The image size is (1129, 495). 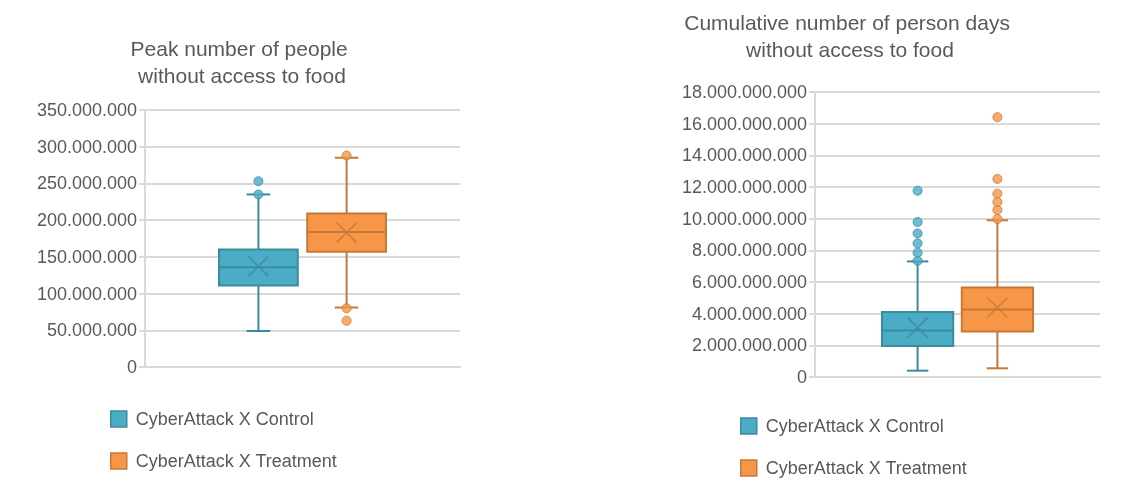 I want to click on y-tick-label: 250.000.000, so click(x=86, y=183).